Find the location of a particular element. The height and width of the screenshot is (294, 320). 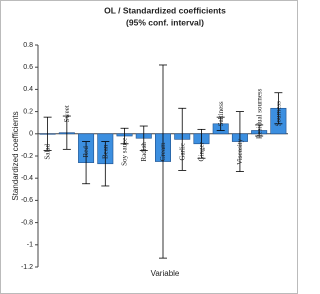

category-label: Sourness is located at coordinates (278, 114).